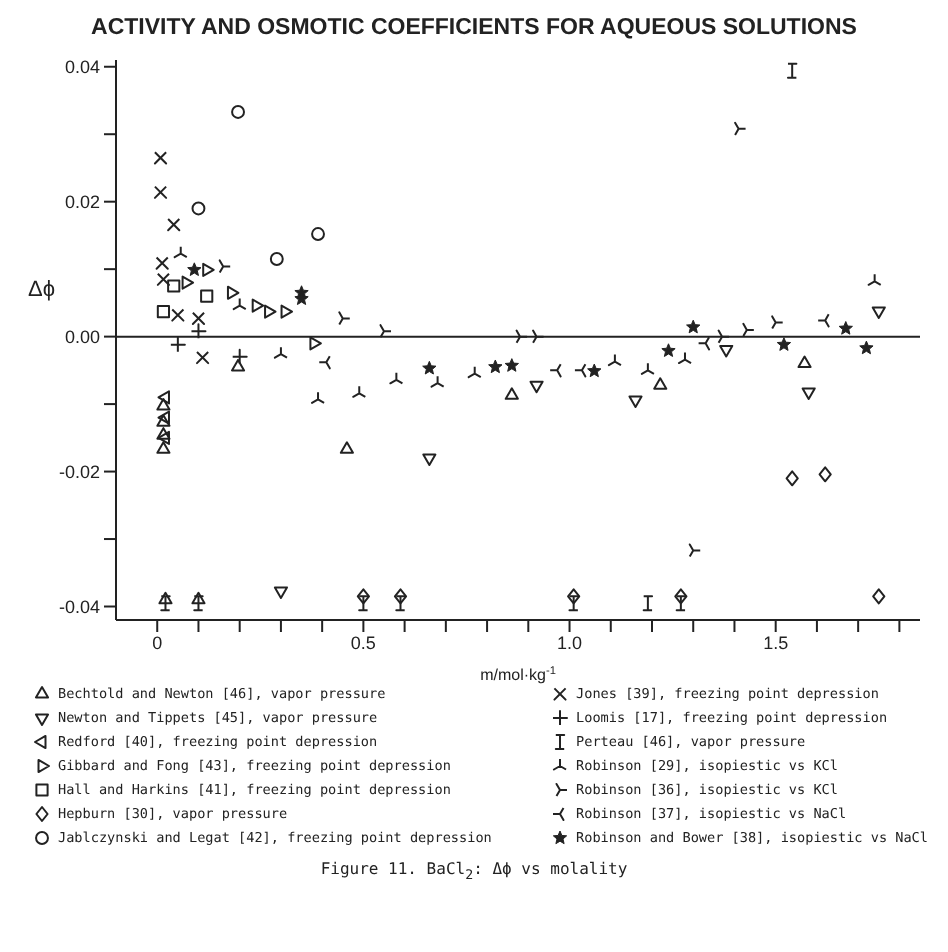 Image resolution: width=948 pixels, height=952 pixels. Describe the element at coordinates (82, 337) in the screenshot. I see `y-tick-label: 0.00` at that location.